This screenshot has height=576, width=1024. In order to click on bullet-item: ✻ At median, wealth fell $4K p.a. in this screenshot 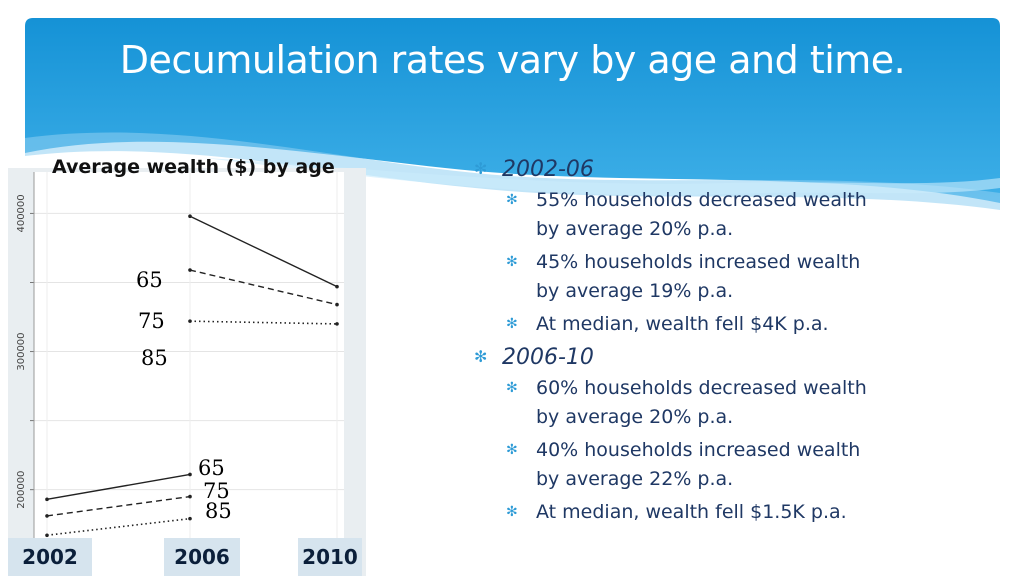, I will do `click(734, 324)`.